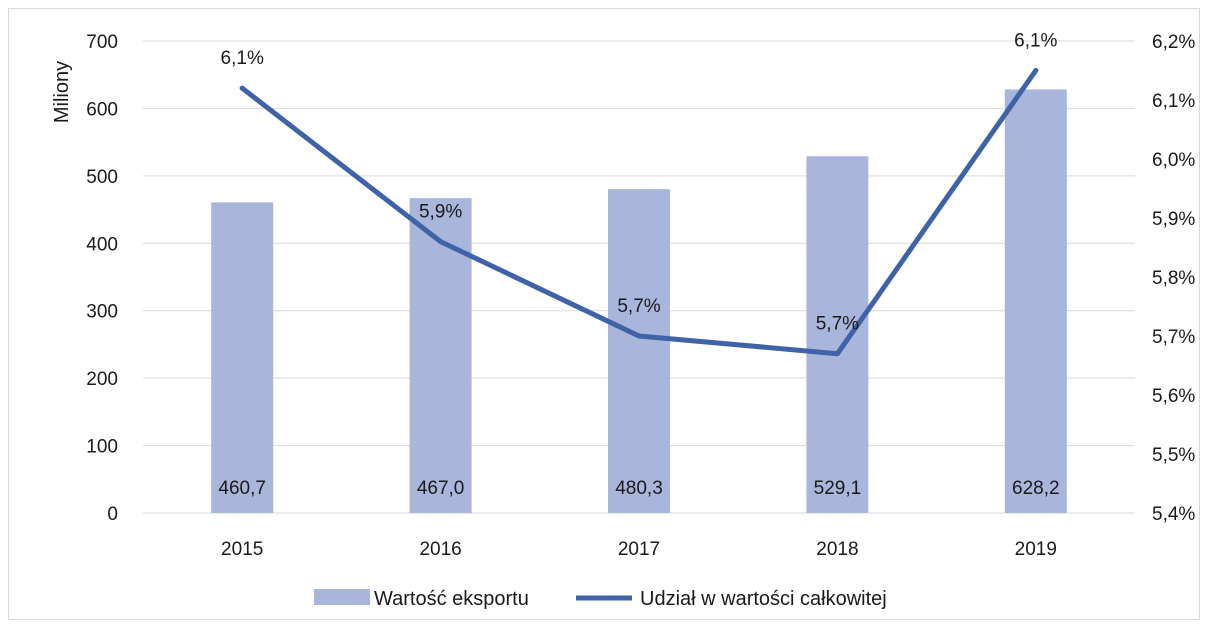 This screenshot has width=1208, height=633. What do you see at coordinates (102, 278) in the screenshot?
I see `y-axis-left: 0 100 200 300 400 500 600 700` at bounding box center [102, 278].